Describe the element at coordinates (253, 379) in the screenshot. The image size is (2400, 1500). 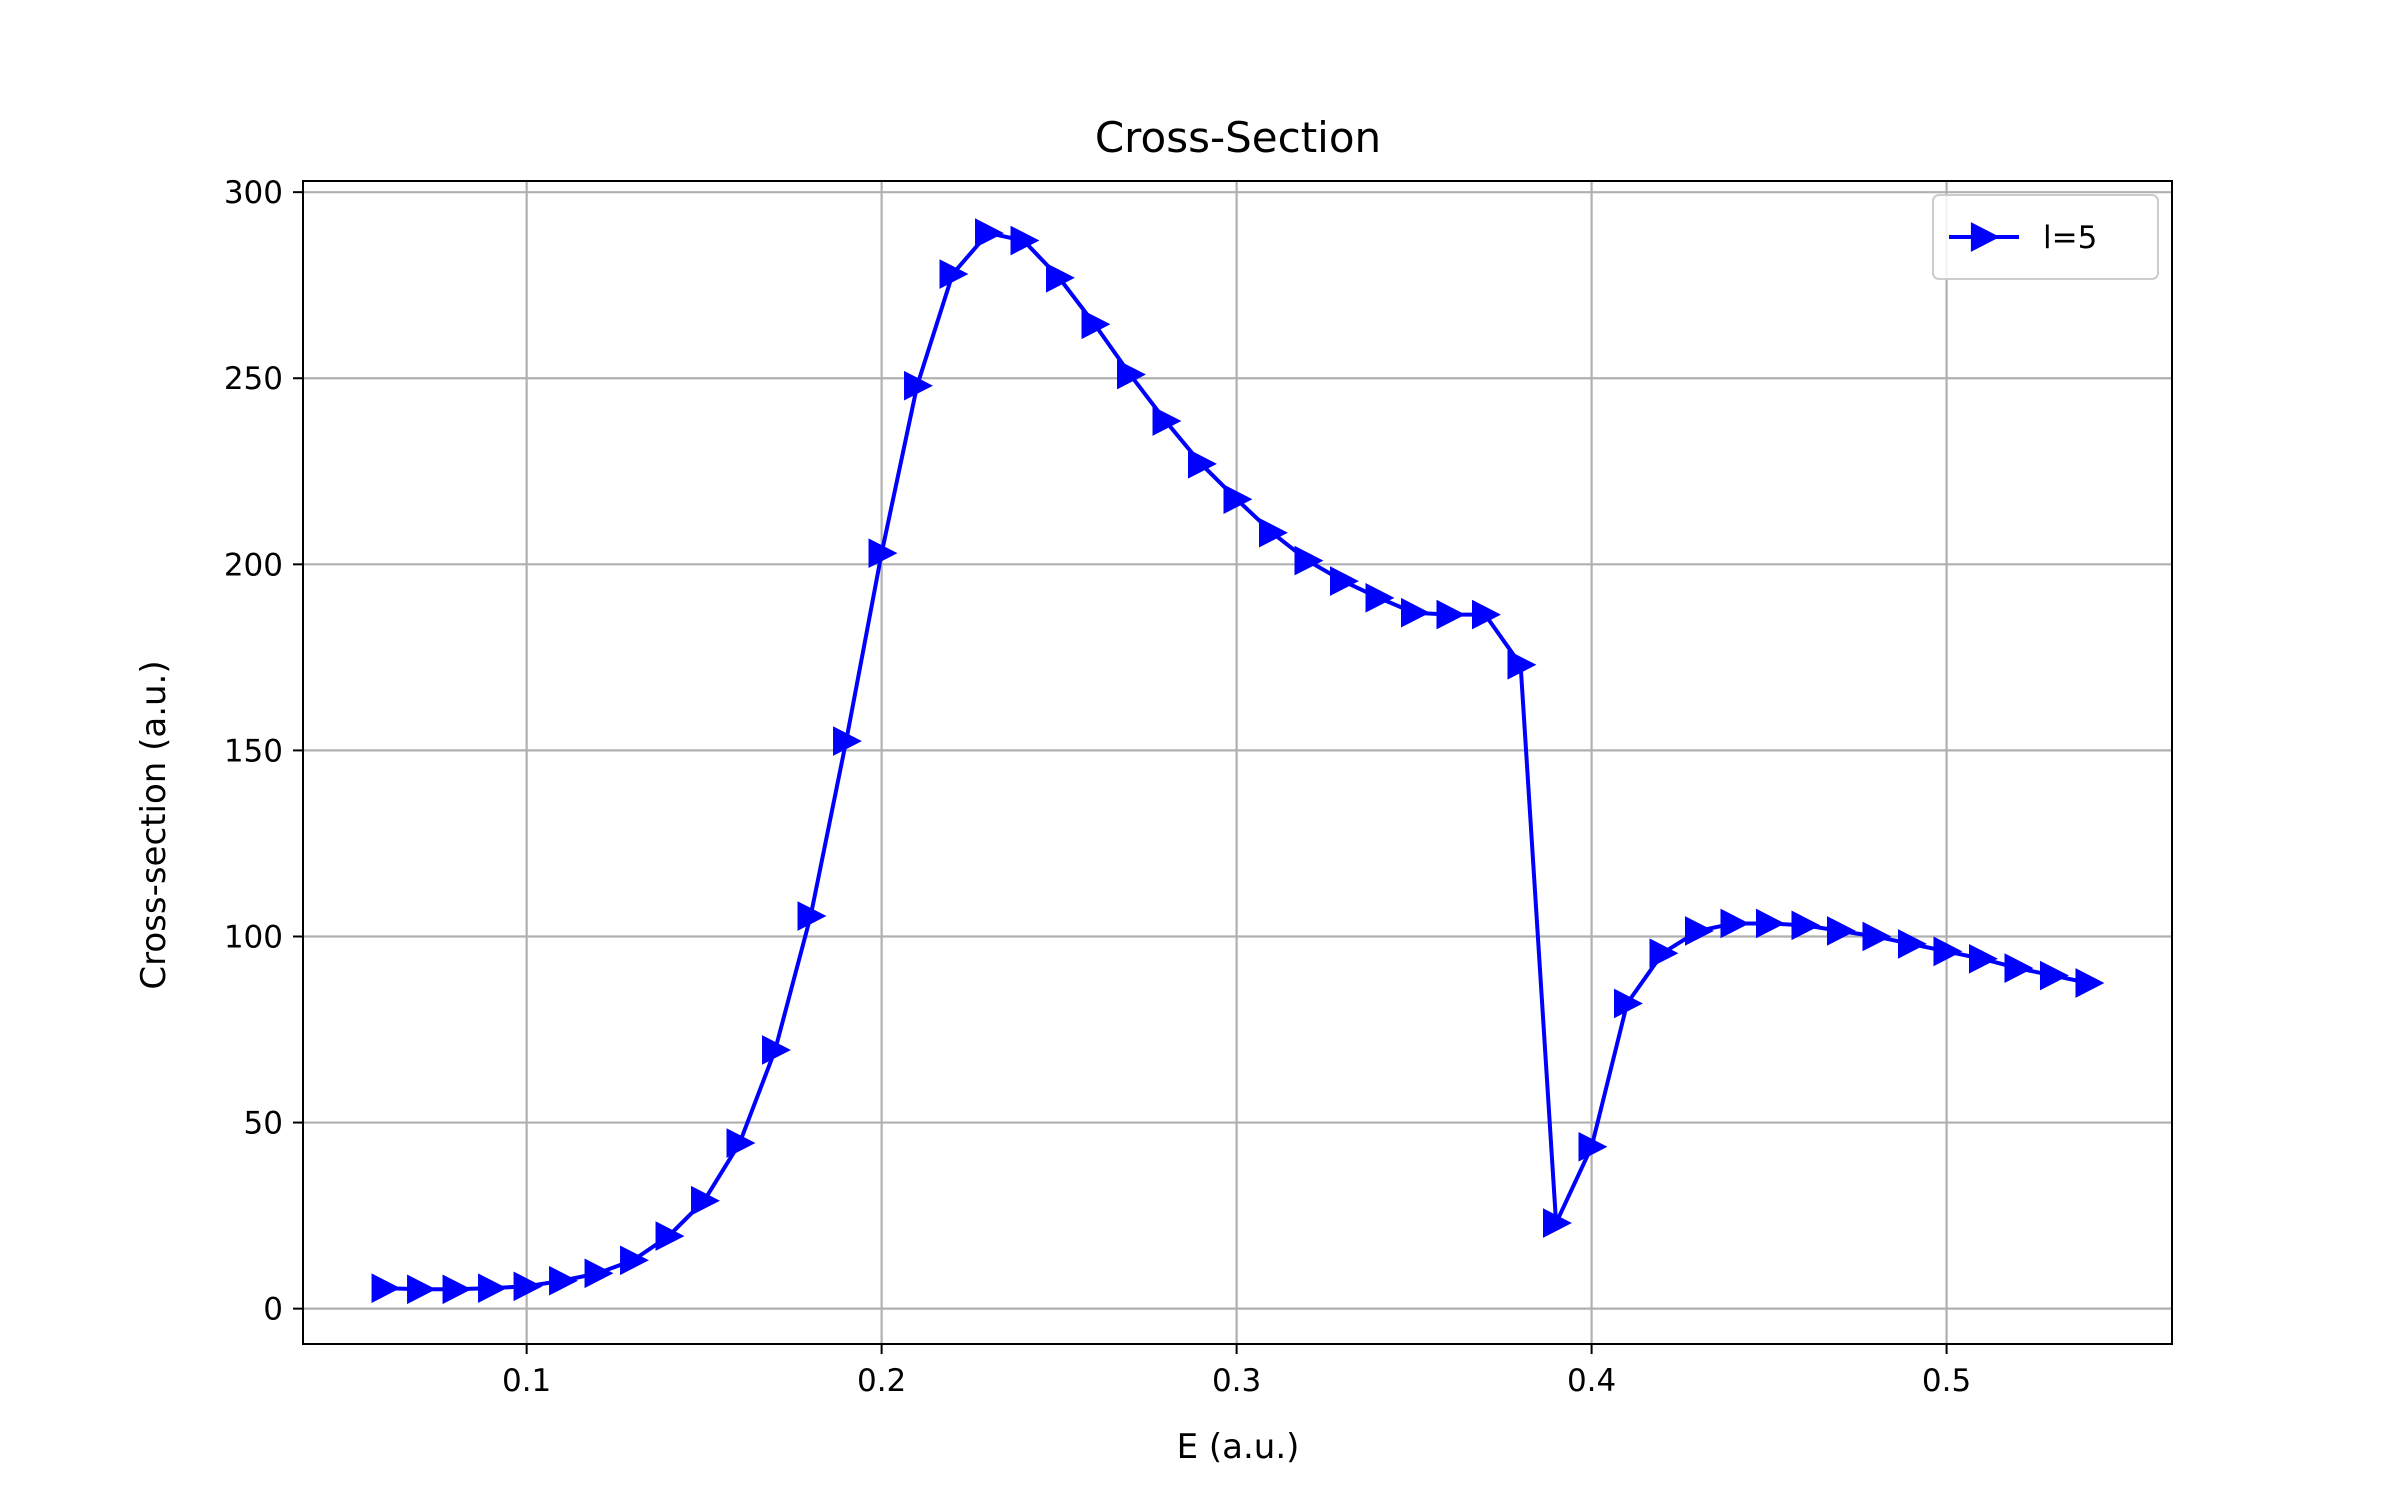
I see `y-tick-label: 250` at that location.